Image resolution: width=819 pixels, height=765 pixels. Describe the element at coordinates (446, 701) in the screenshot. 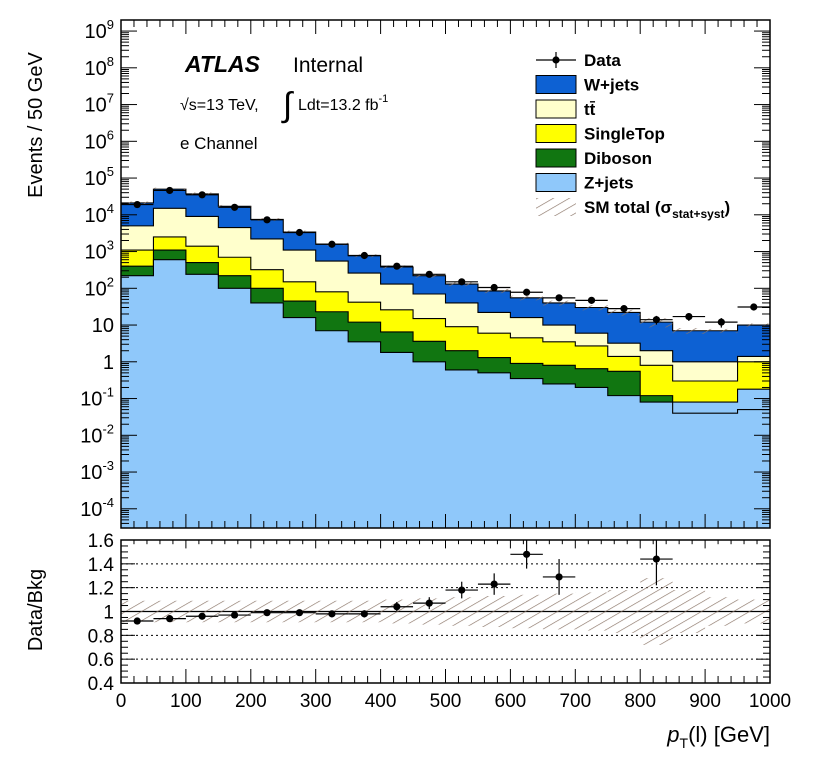

I see `x-tick-label: 500` at that location.